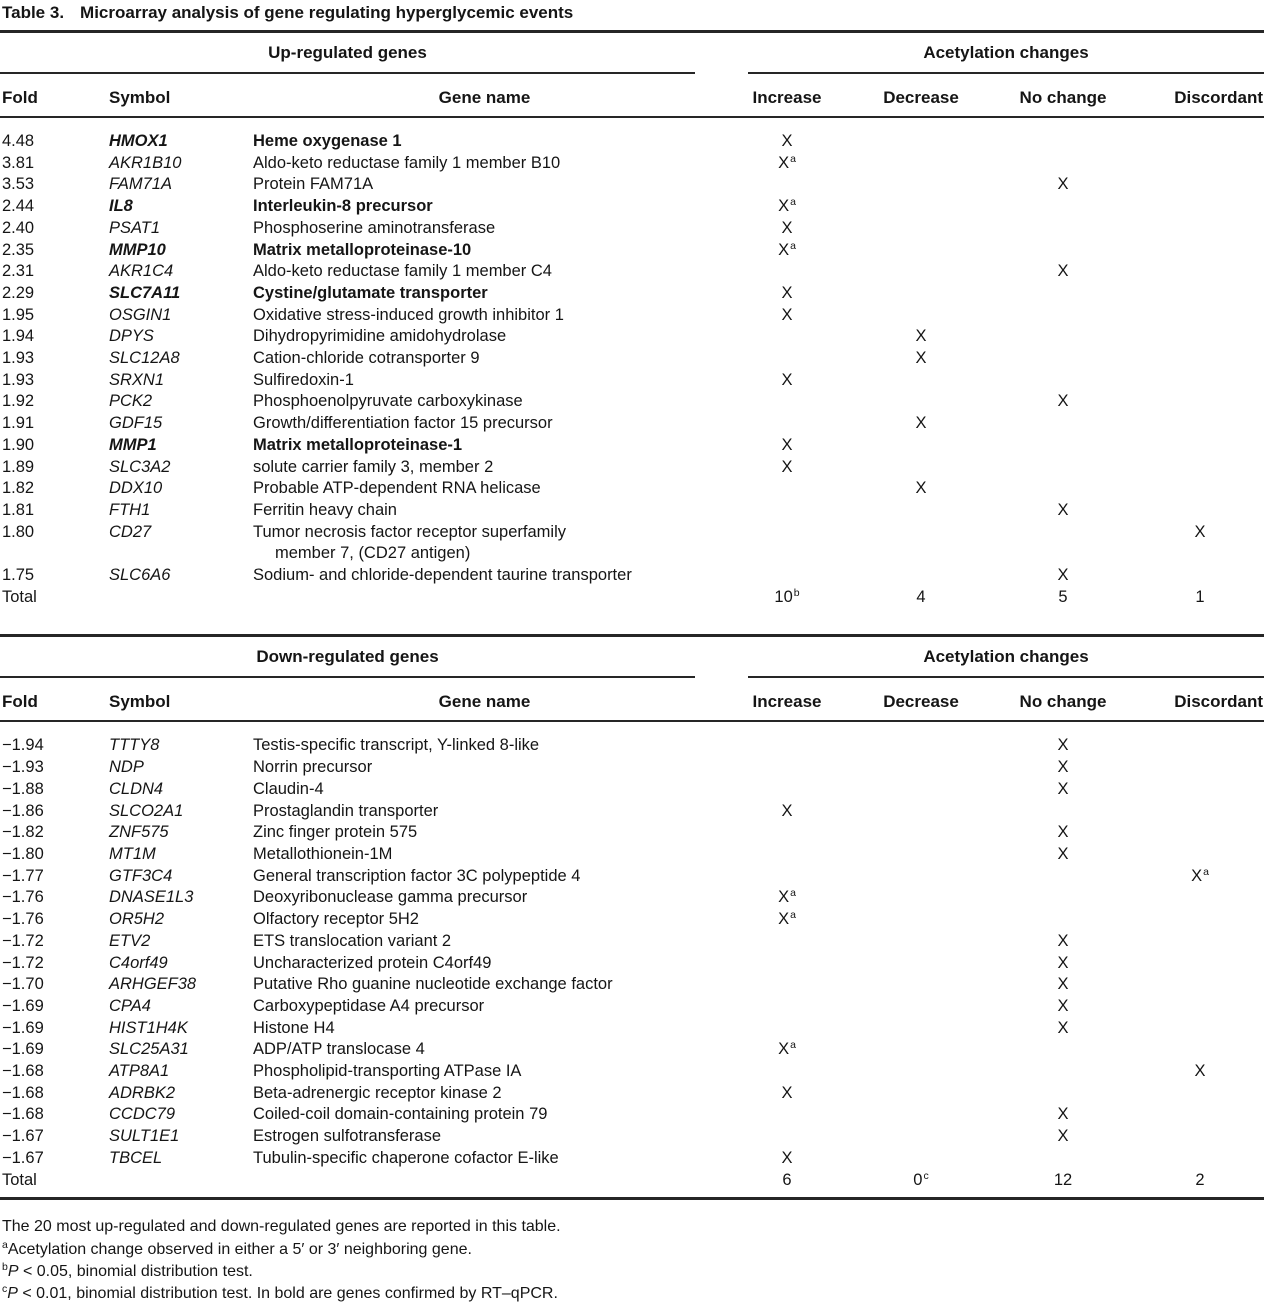 This screenshot has height=1314, width=1264. I want to click on table-row: 1.93 SRXN1 Sulfiredoxin-1 X, so click(632, 381).